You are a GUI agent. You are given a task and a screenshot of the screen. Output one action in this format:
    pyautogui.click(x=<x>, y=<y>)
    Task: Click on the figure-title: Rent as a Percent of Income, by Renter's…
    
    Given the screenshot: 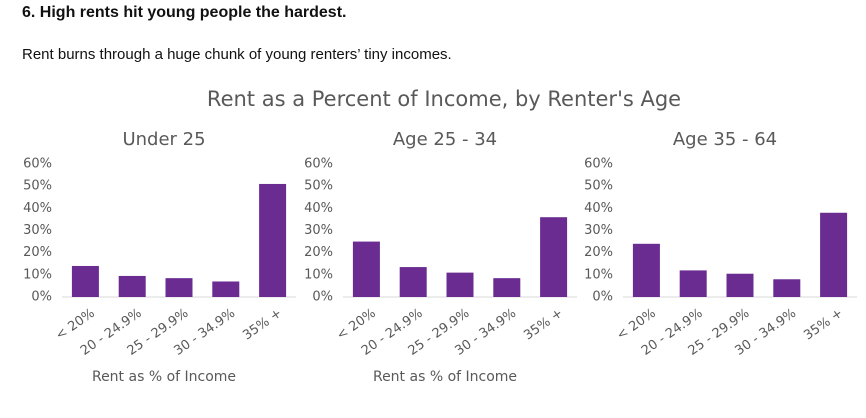 What is the action you would take?
    pyautogui.click(x=444, y=99)
    